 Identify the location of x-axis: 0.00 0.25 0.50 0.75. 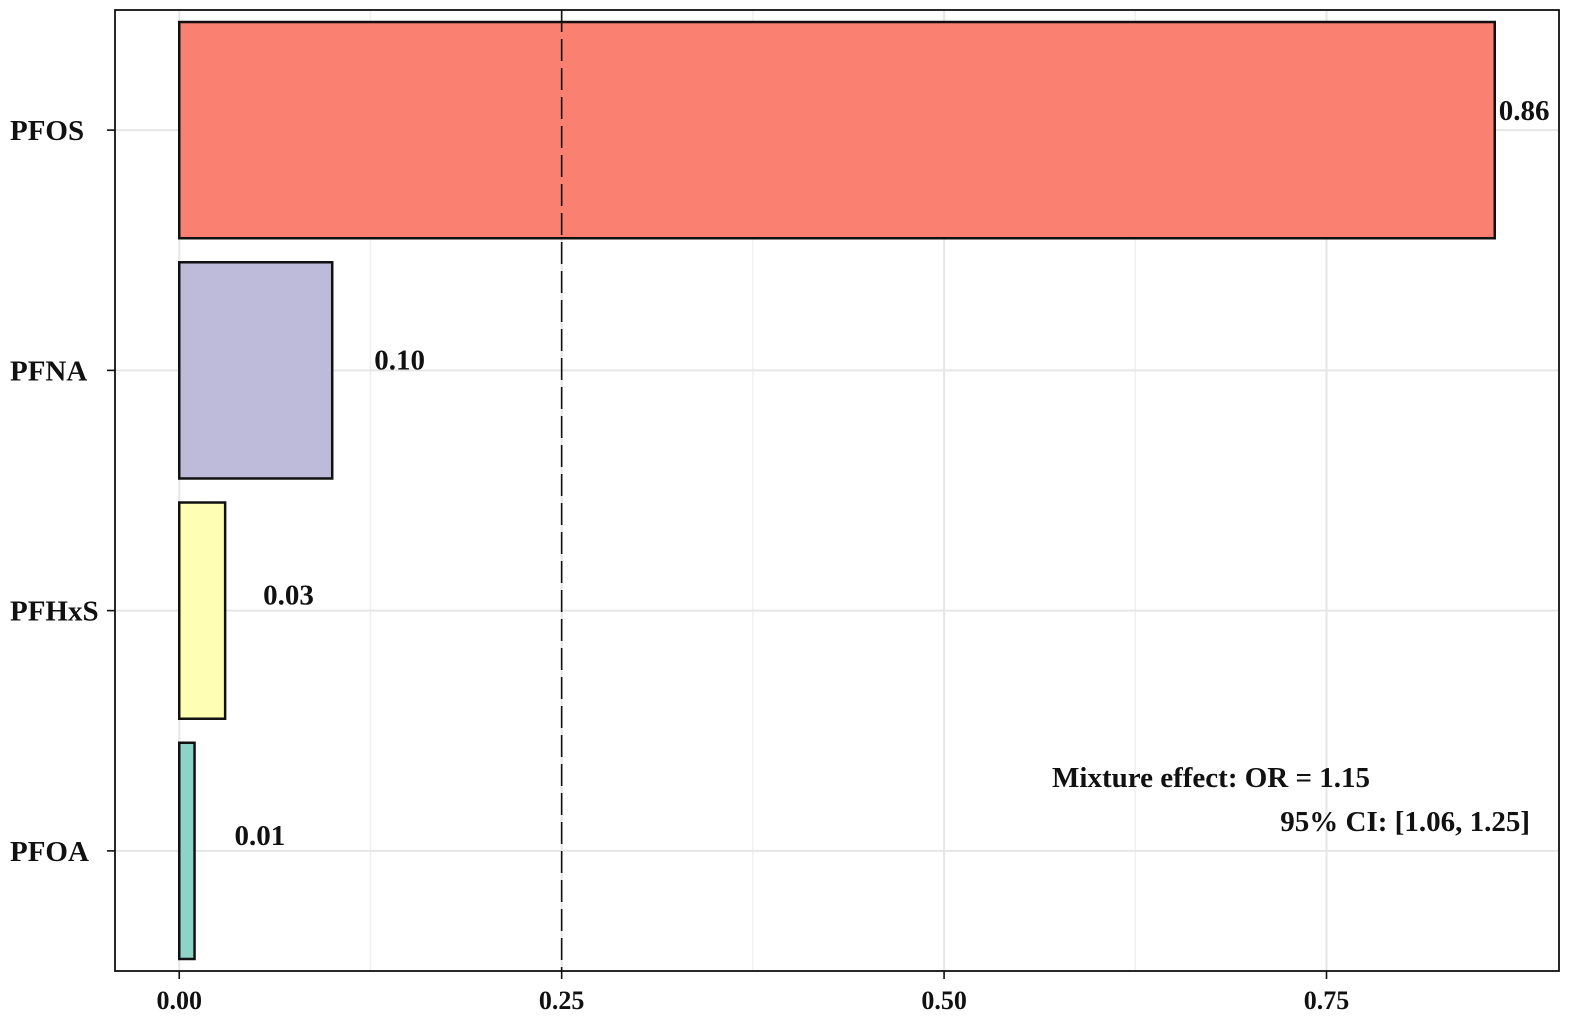
(752, 993).